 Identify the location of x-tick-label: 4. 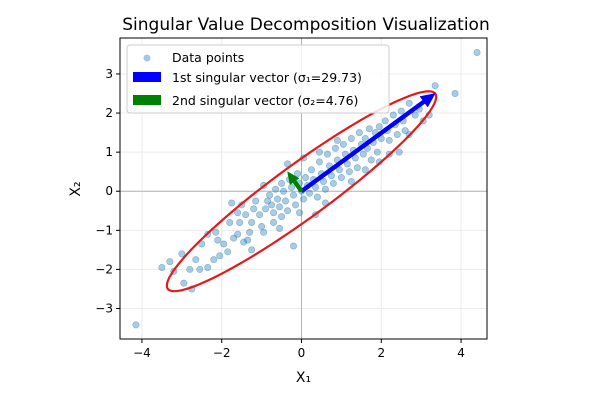
(461, 353).